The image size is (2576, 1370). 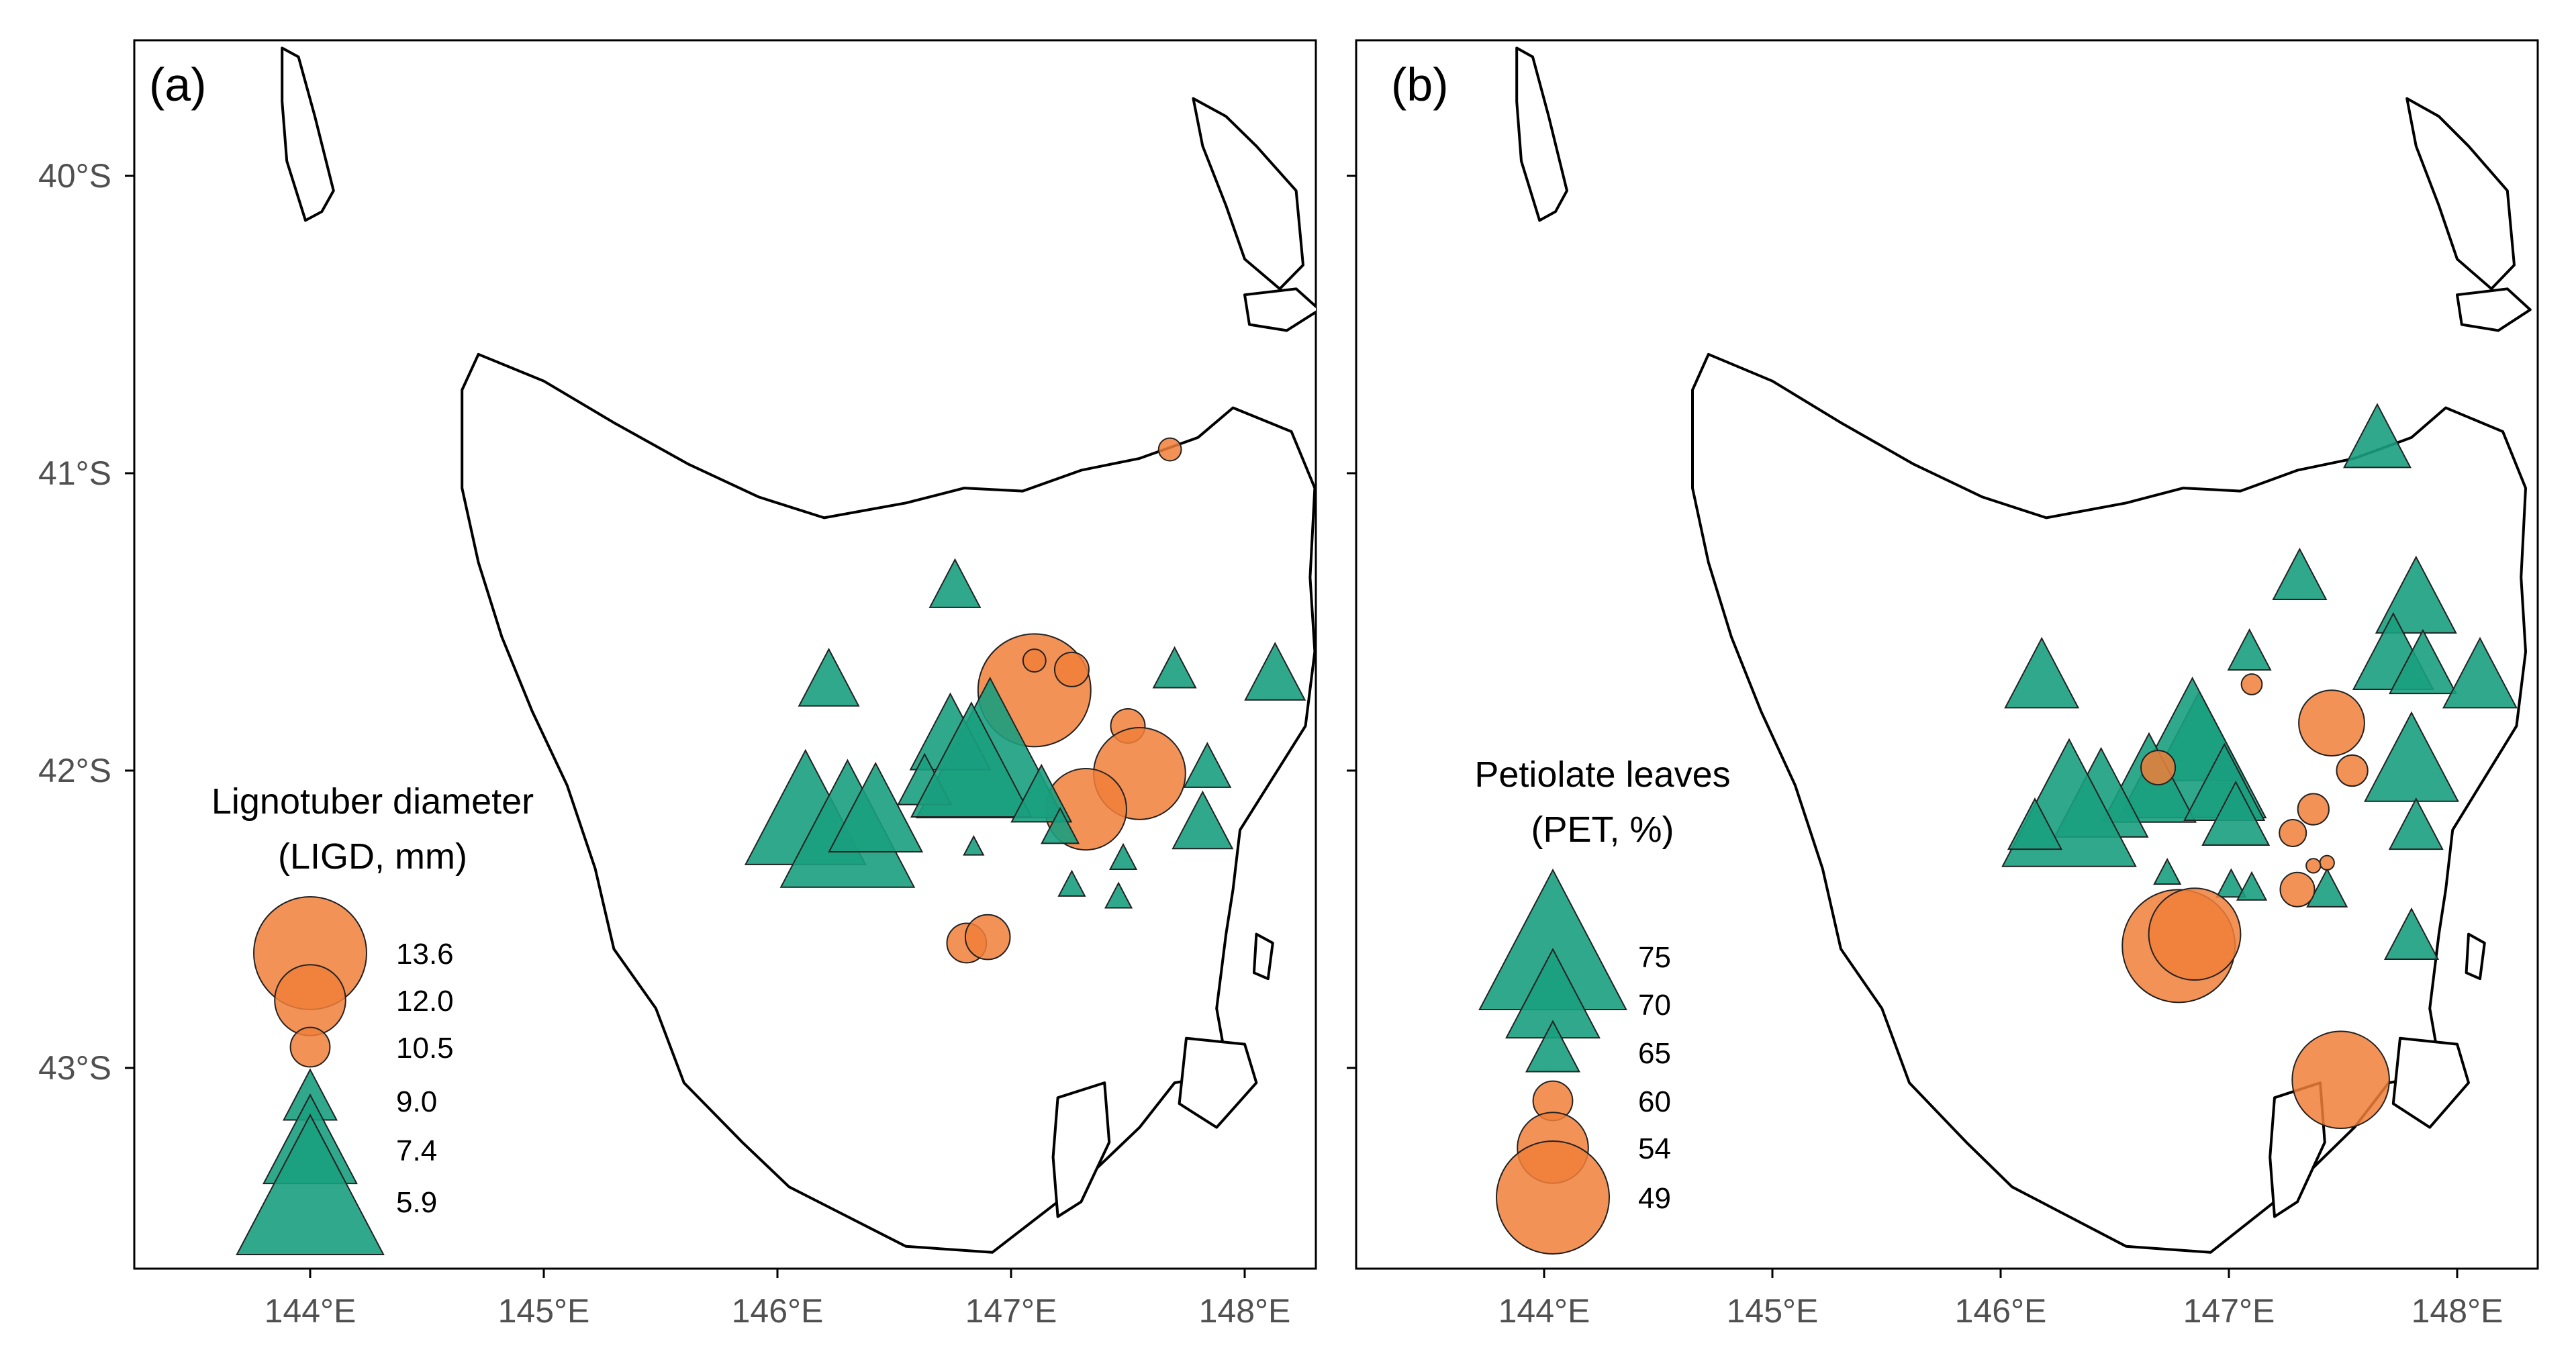 What do you see at coordinates (74, 176) in the screenshot?
I see `lat-tick-label: 40°S` at bounding box center [74, 176].